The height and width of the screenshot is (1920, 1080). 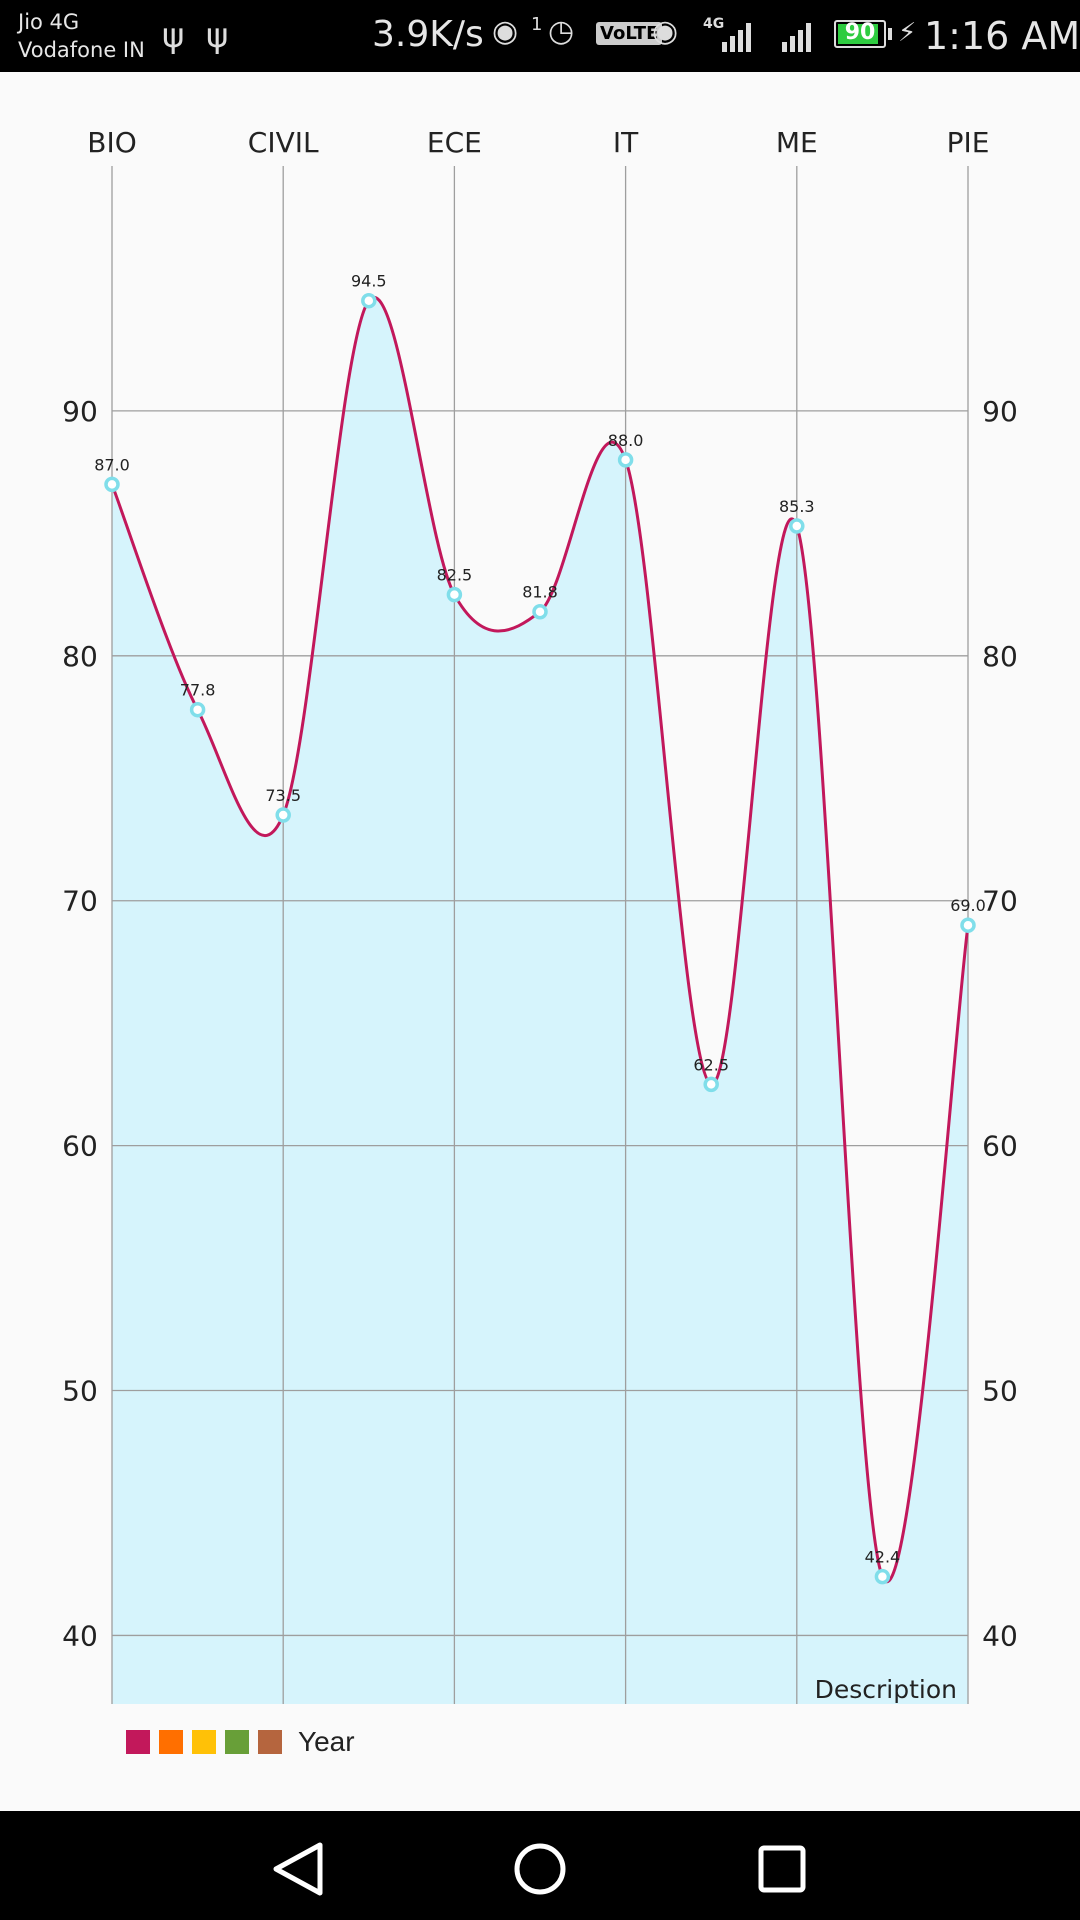 I want to click on y-tick-label-right: 40, so click(x=1000, y=1635).